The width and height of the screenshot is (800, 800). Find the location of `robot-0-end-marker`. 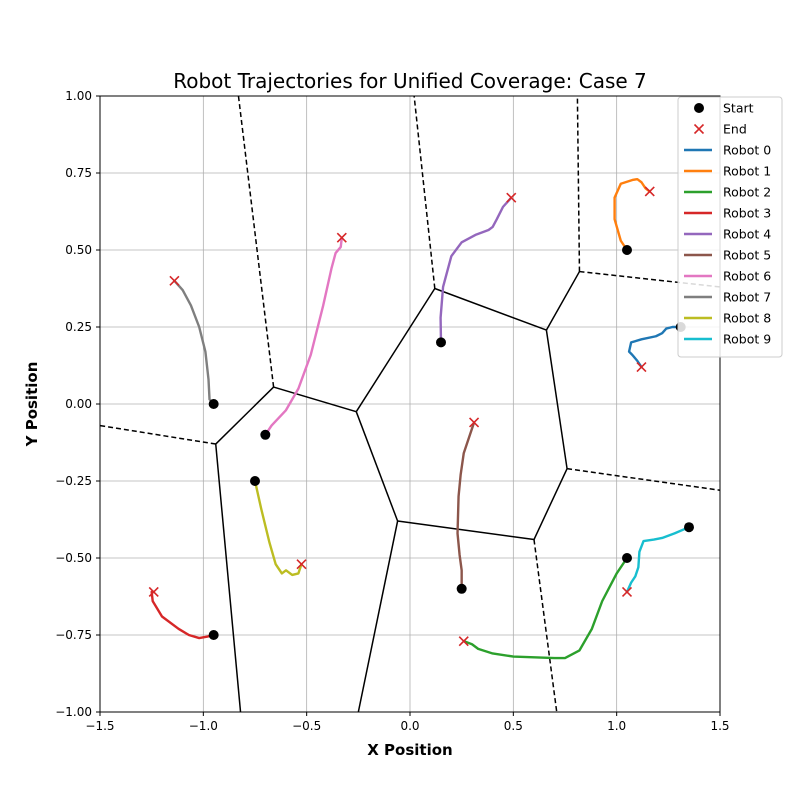

robot-0-end-marker is located at coordinates (641, 367).